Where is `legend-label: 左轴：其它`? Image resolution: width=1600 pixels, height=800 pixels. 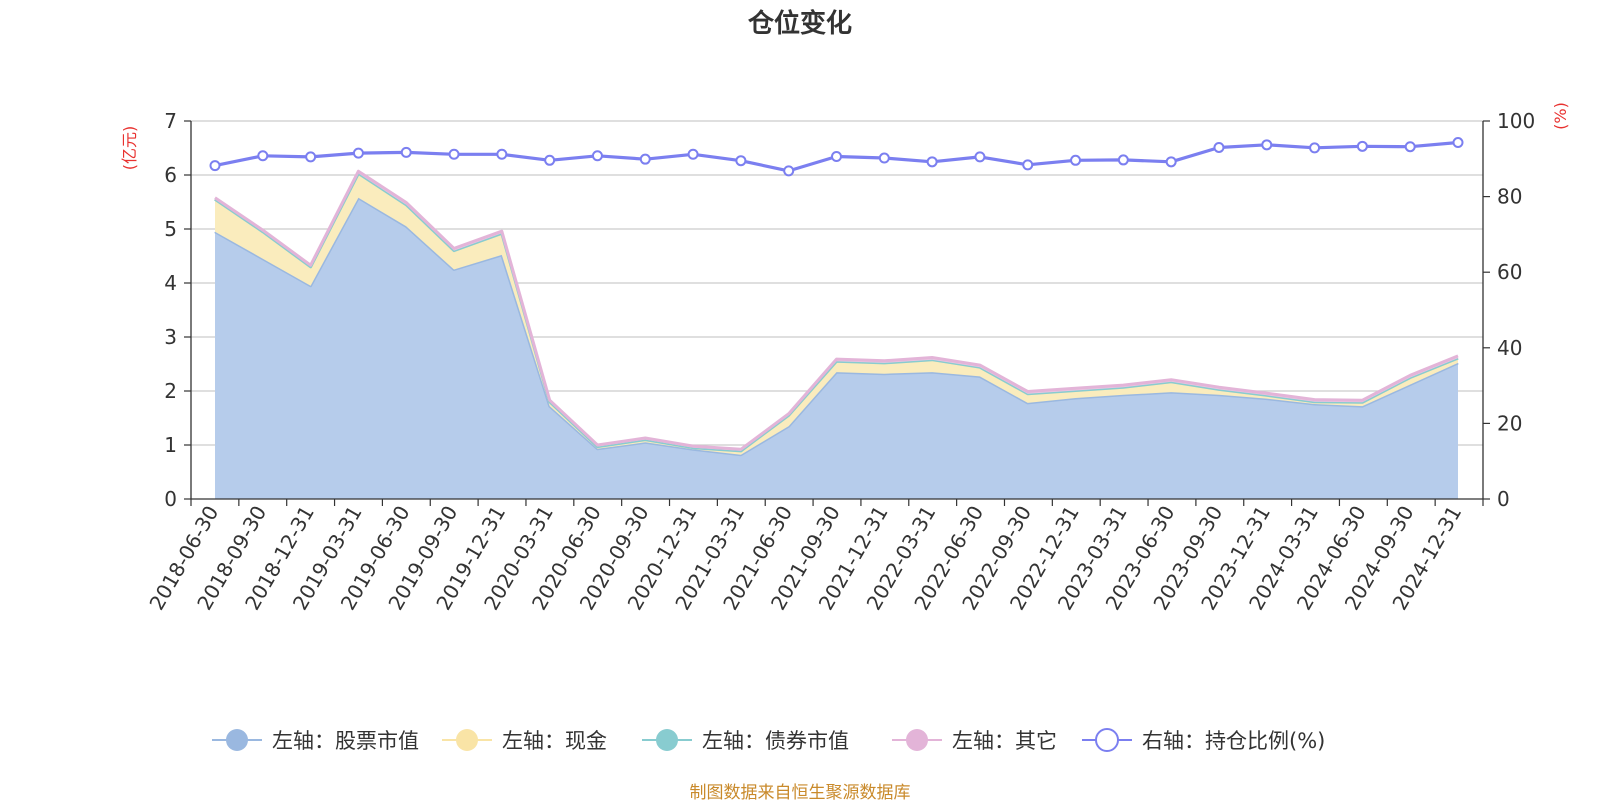 legend-label: 左轴：其它 is located at coordinates (1004, 741).